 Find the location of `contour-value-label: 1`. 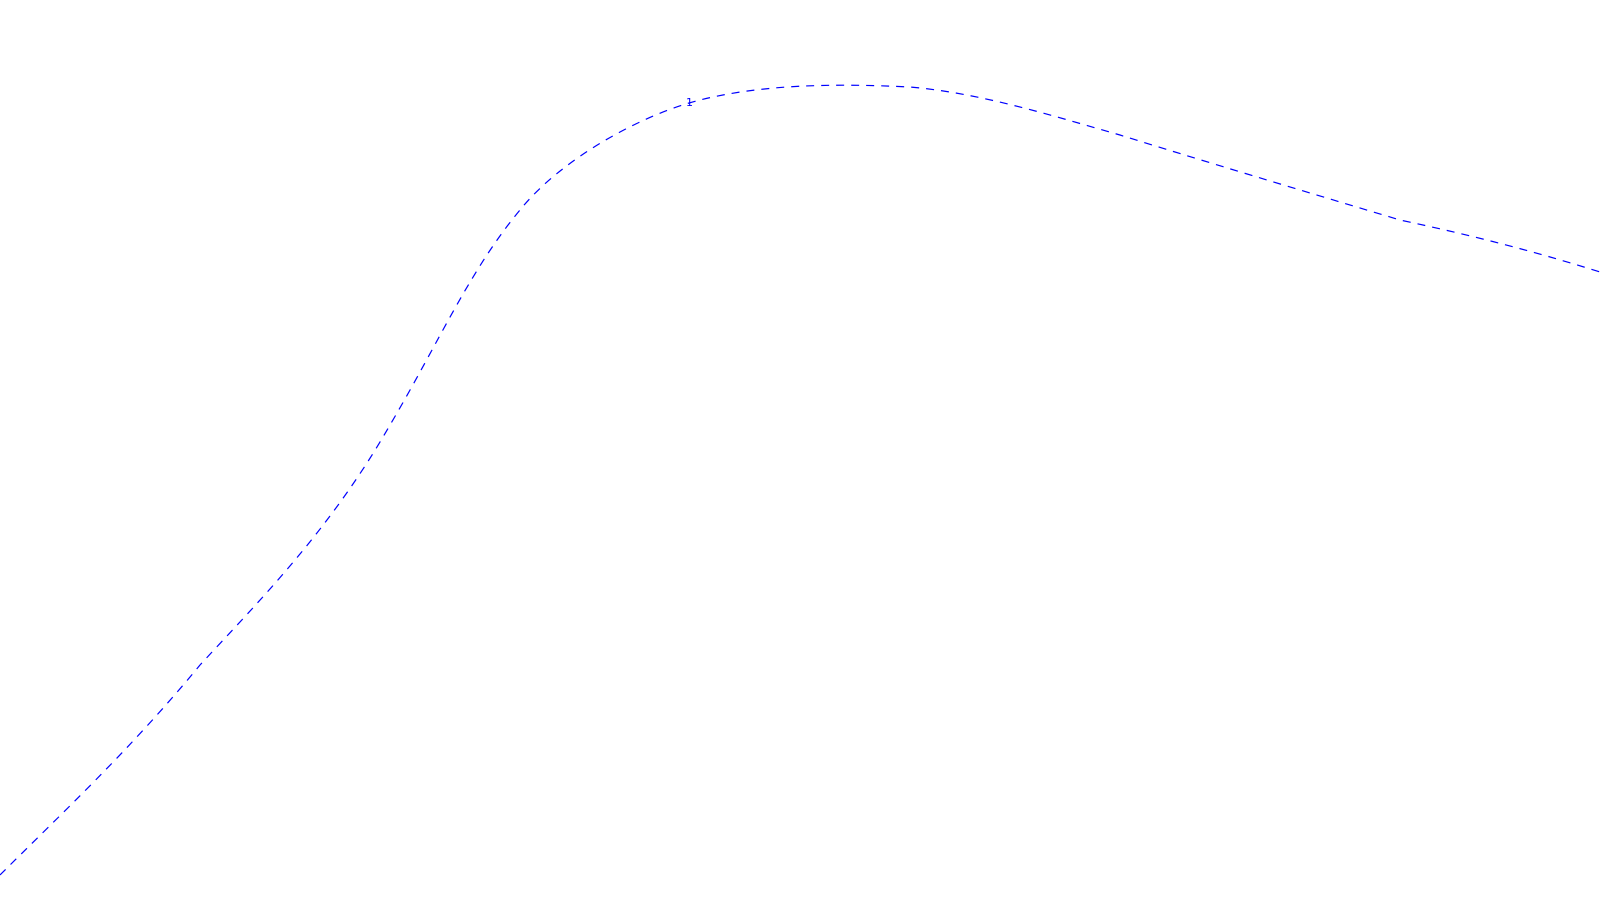

contour-value-label: 1 is located at coordinates (689, 102).